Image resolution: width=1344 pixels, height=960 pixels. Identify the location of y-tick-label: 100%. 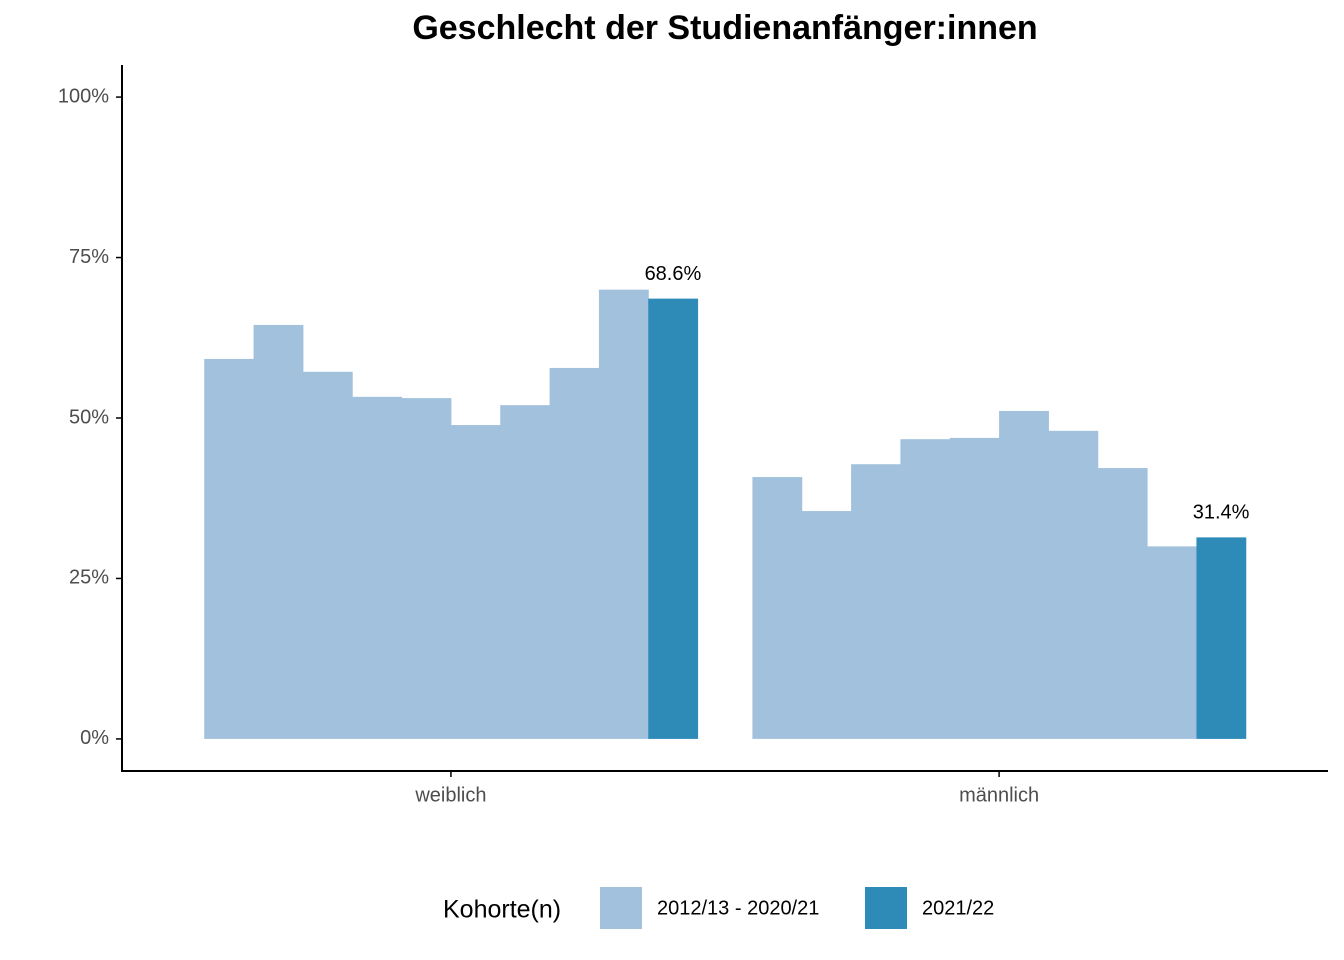
(83, 96).